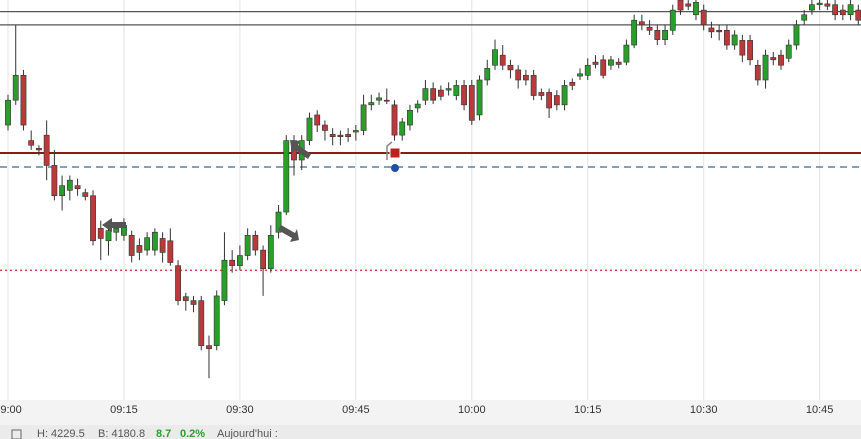 The height and width of the screenshot is (439, 861). I want to click on status-low: B: 4180.8, so click(121, 433).